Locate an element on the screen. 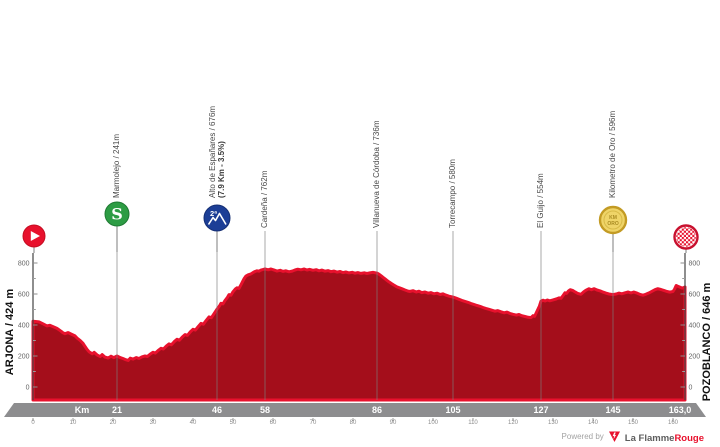  svg-text: S is located at coordinates (117, 214).